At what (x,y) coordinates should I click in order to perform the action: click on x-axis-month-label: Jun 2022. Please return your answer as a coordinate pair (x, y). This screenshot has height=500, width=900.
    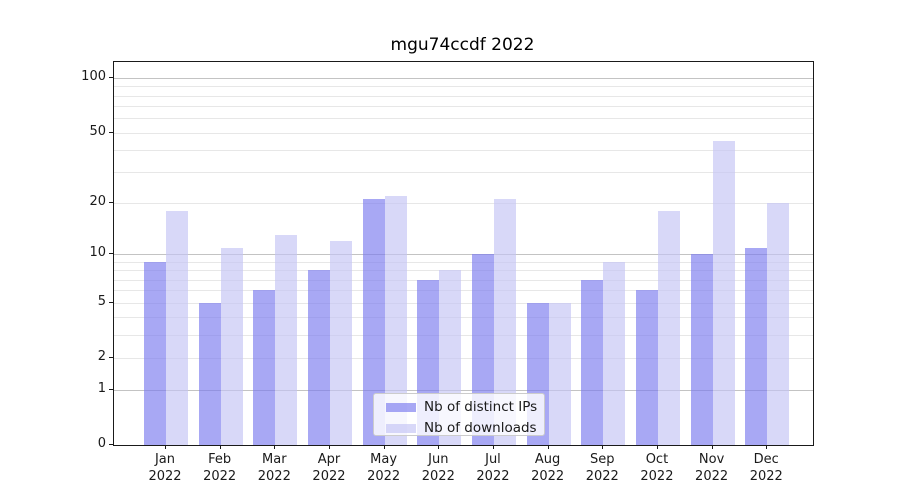
    Looking at the image, I should click on (438, 468).